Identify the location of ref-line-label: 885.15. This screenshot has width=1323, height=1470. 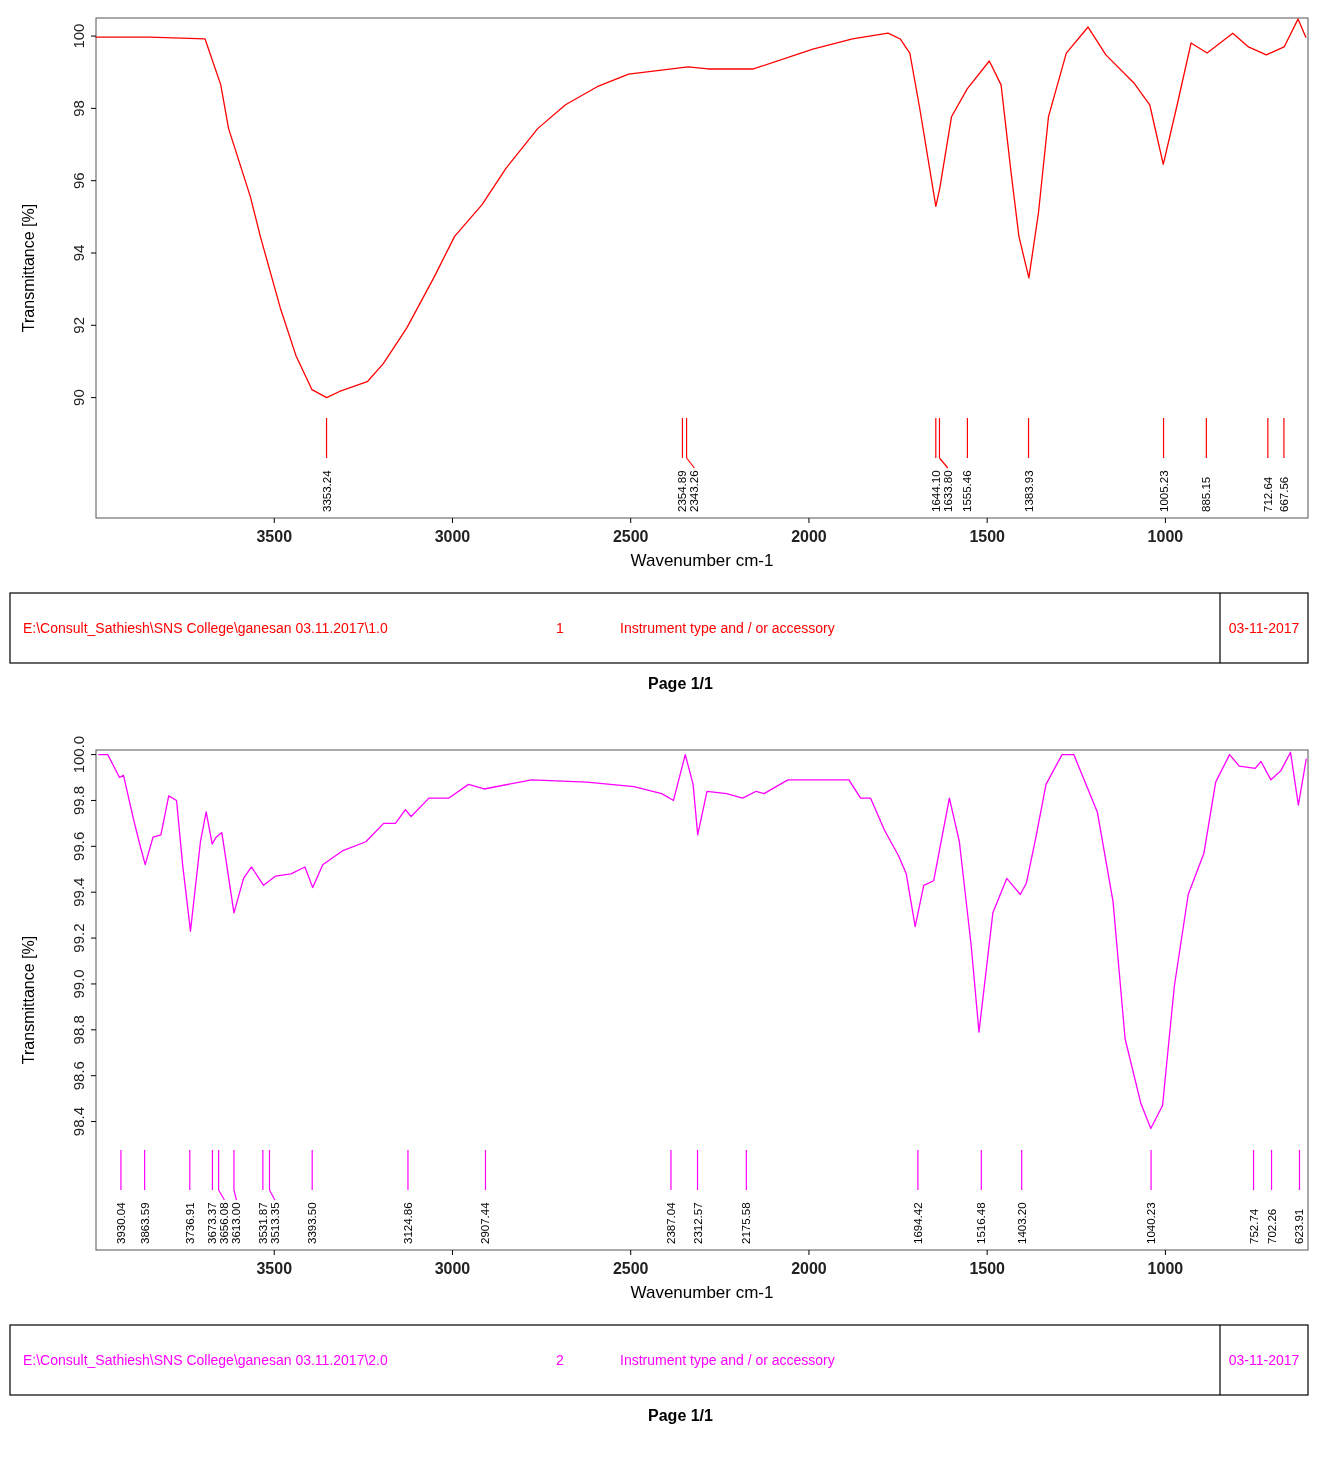
(1206, 494).